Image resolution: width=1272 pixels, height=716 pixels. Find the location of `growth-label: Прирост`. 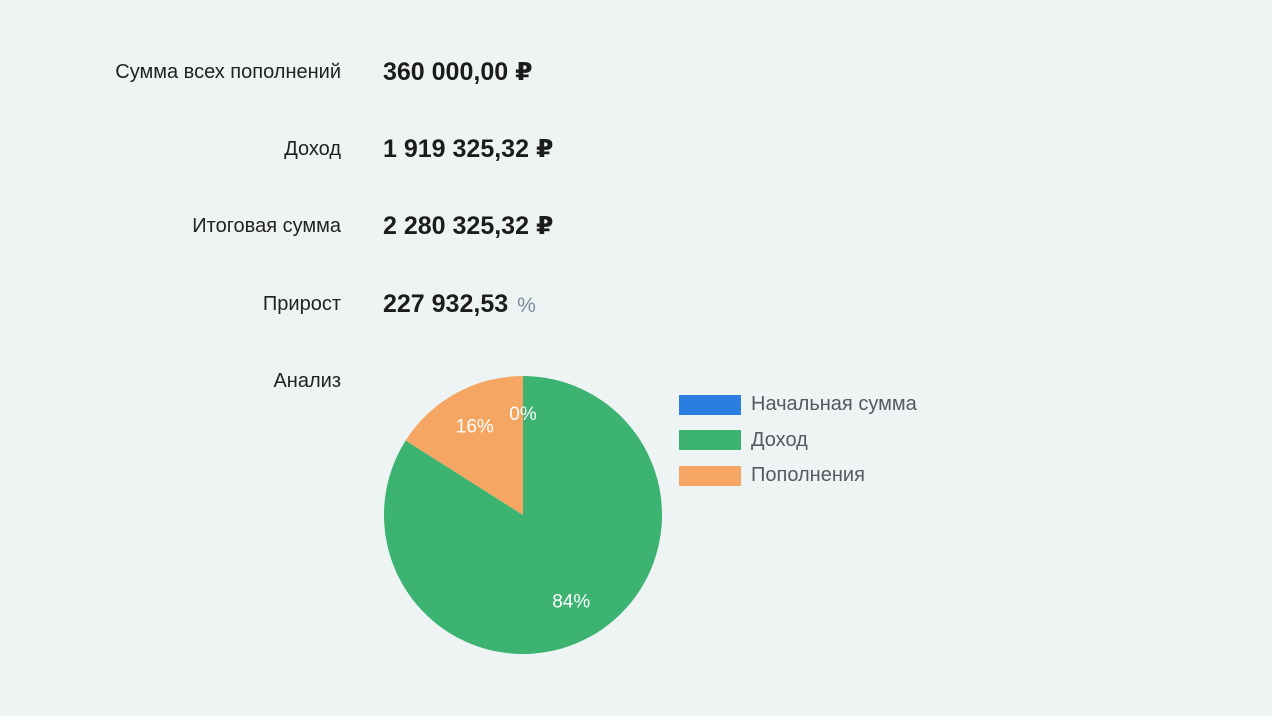

growth-label: Прирост is located at coordinates (301, 304).